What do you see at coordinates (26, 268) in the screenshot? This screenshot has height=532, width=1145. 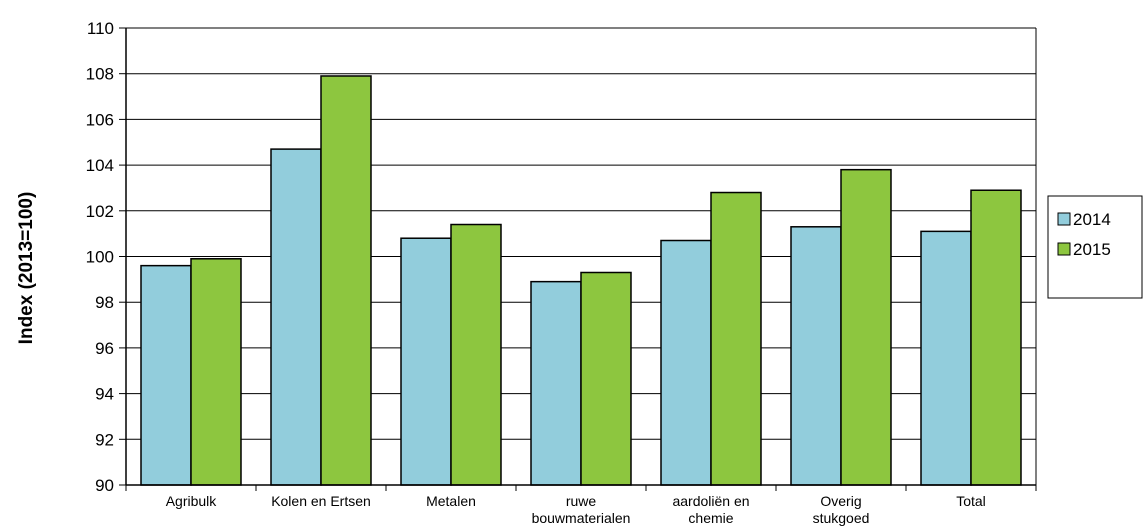 I see `y-axis-title: Index (2013=100)` at bounding box center [26, 268].